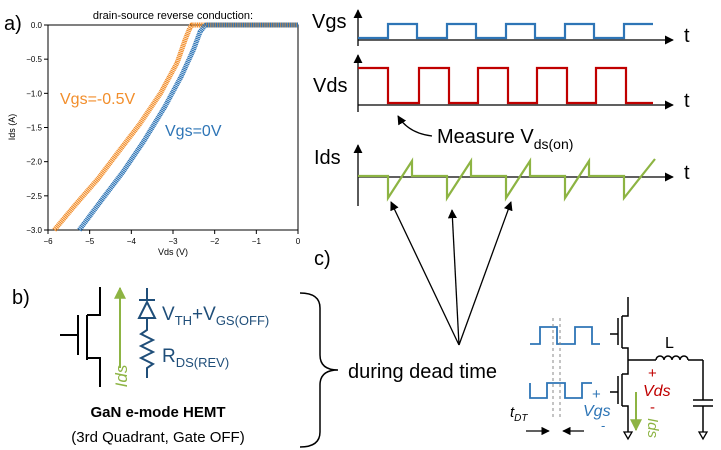 This screenshot has width=721, height=450. Describe the element at coordinates (13, 24) in the screenshot. I see `panel-label-a: a)` at that location.